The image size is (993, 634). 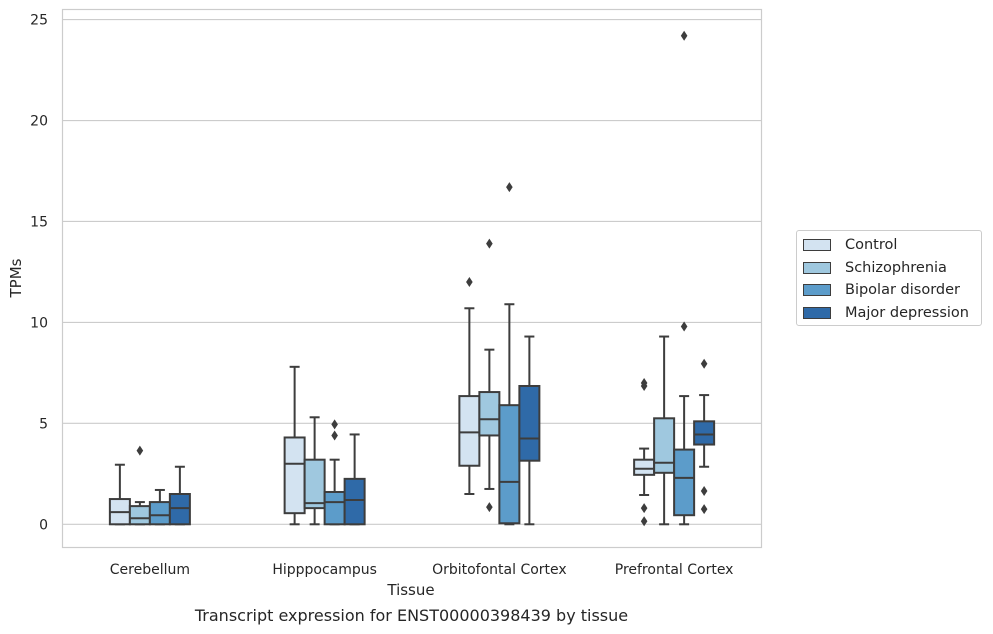 I want to click on y-tick-labels: 0 5 10 15 20 25, so click(x=39, y=273).